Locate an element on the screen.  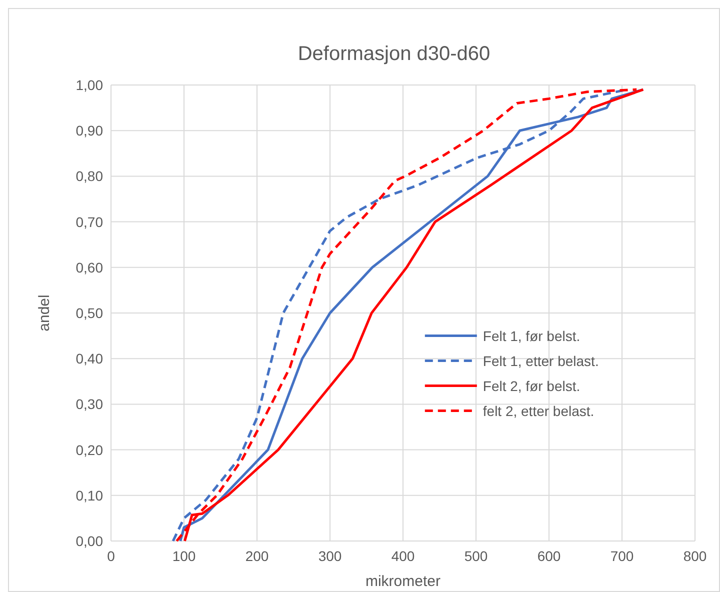
y-tick-label: 0,10 is located at coordinates (90, 495).